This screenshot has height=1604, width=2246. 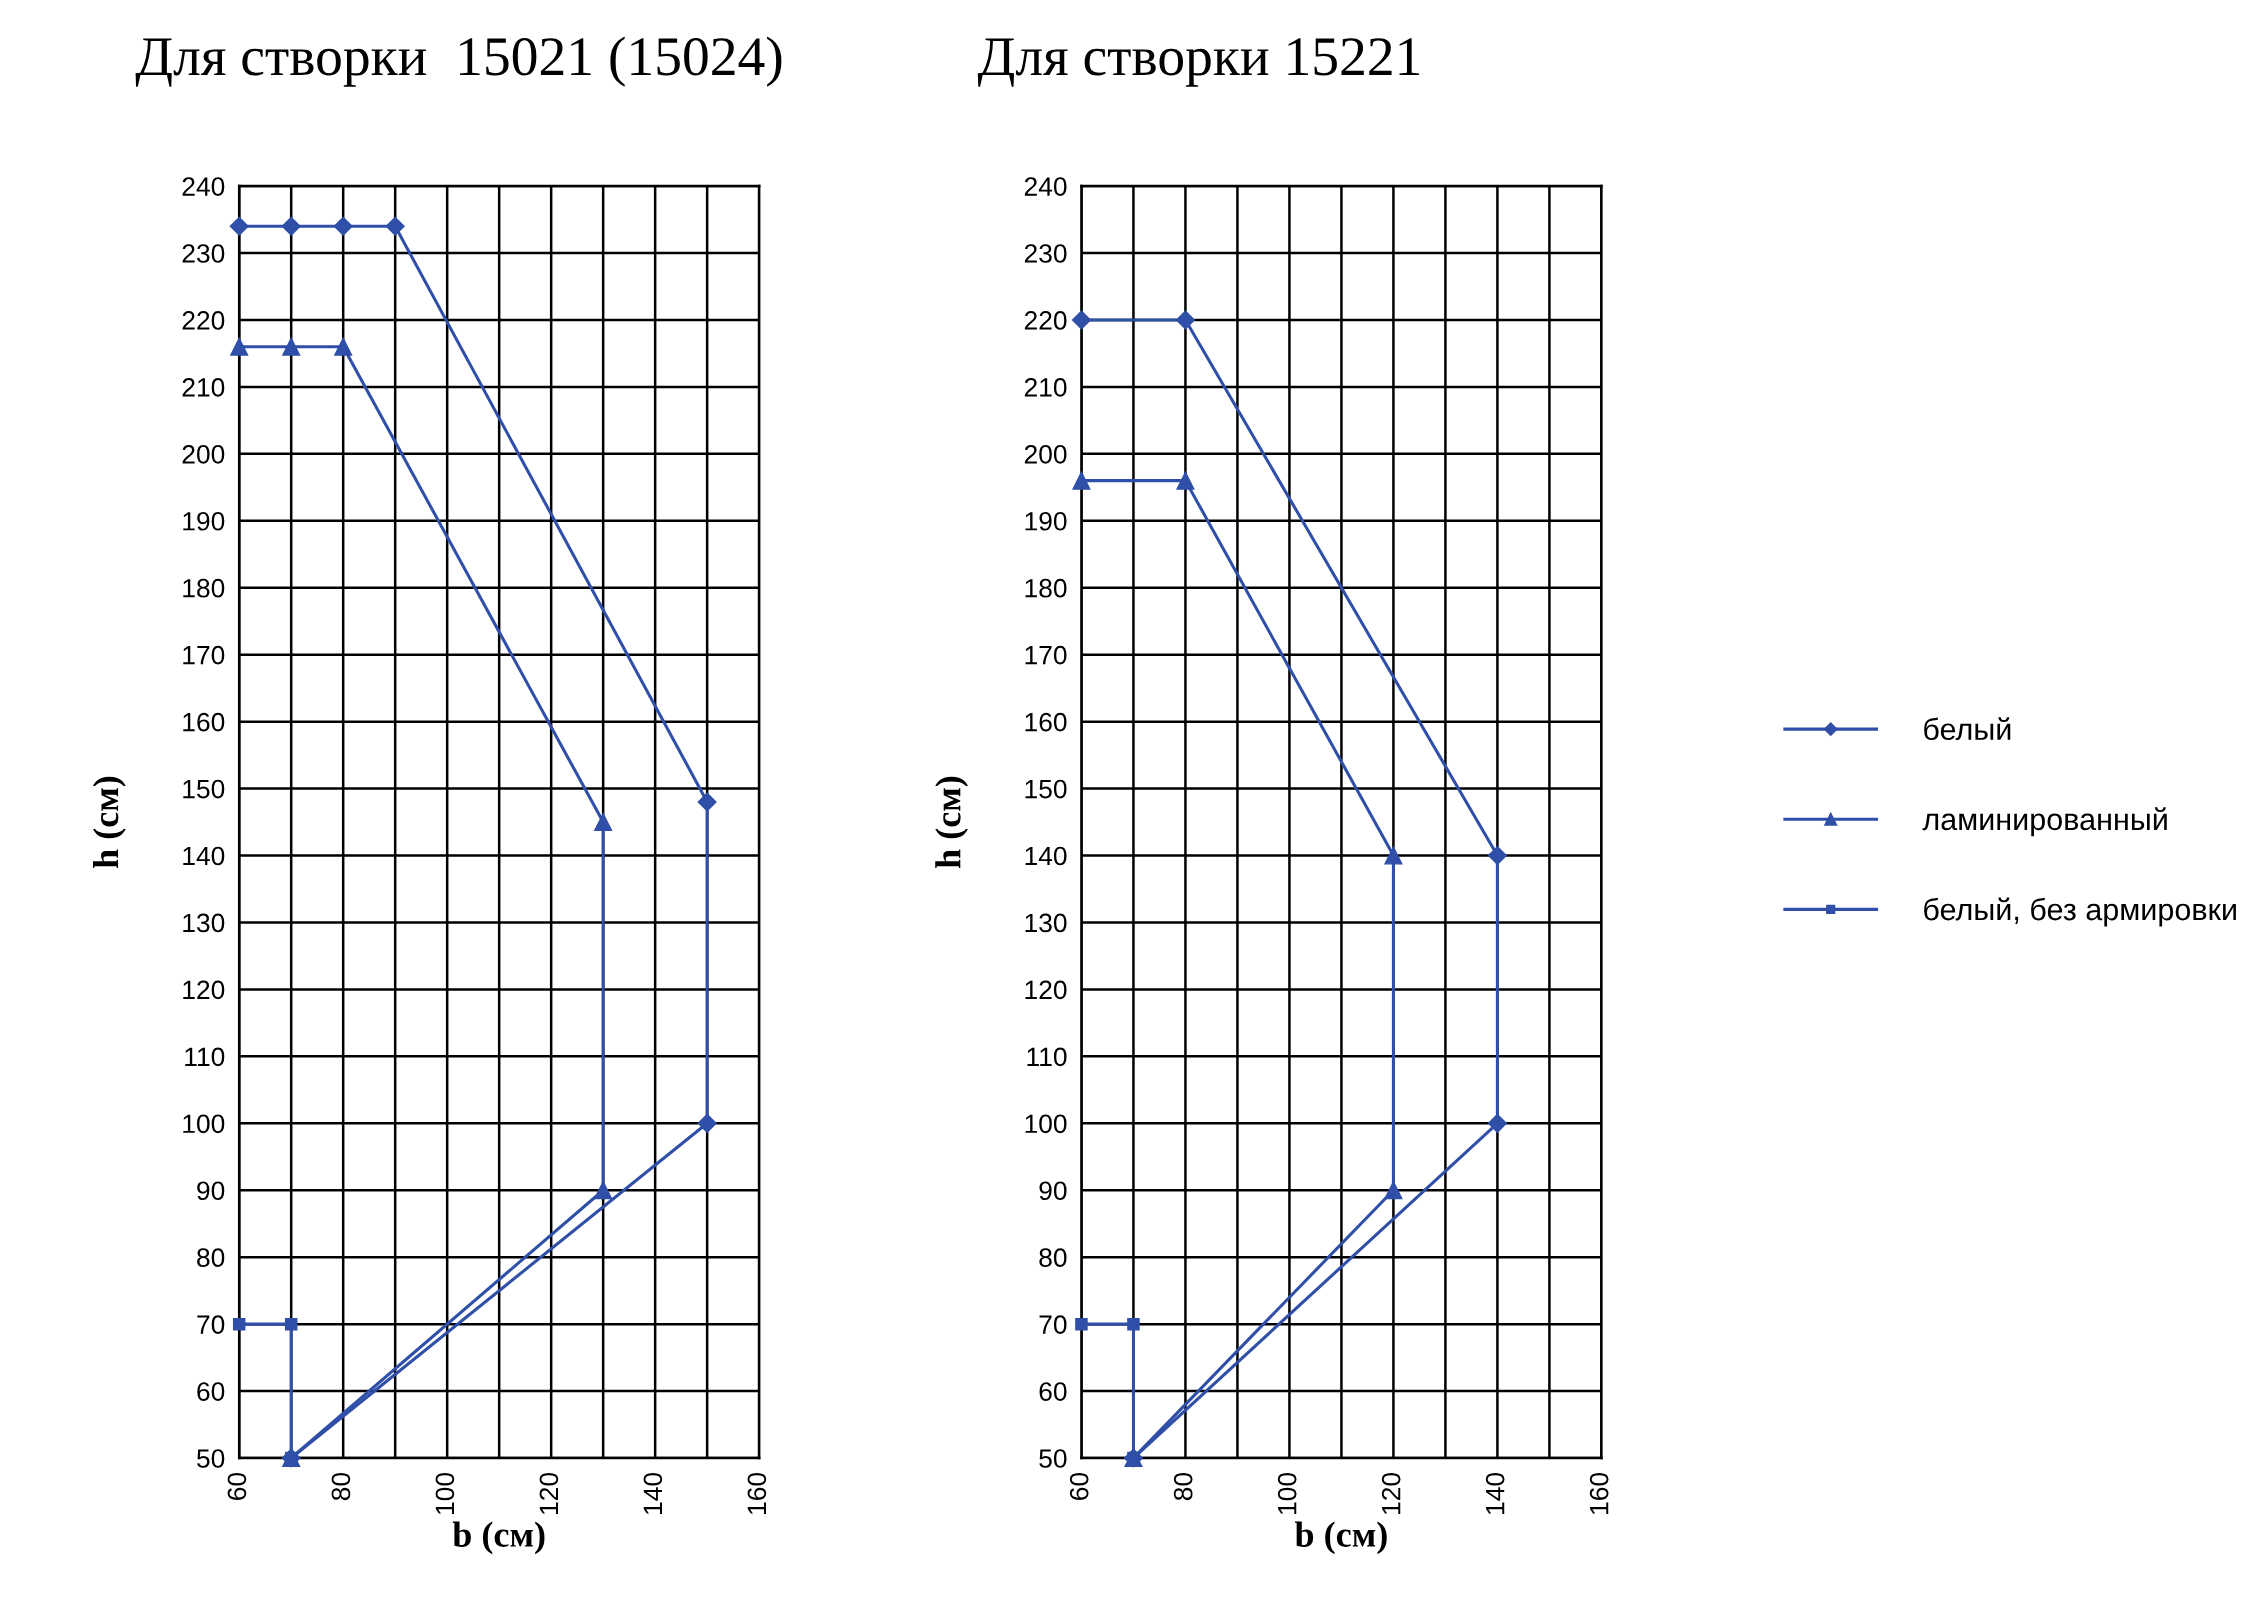 What do you see at coordinates (458, 61) in the screenshot?
I see `chart-title: Для створки 15021 (15024)` at bounding box center [458, 61].